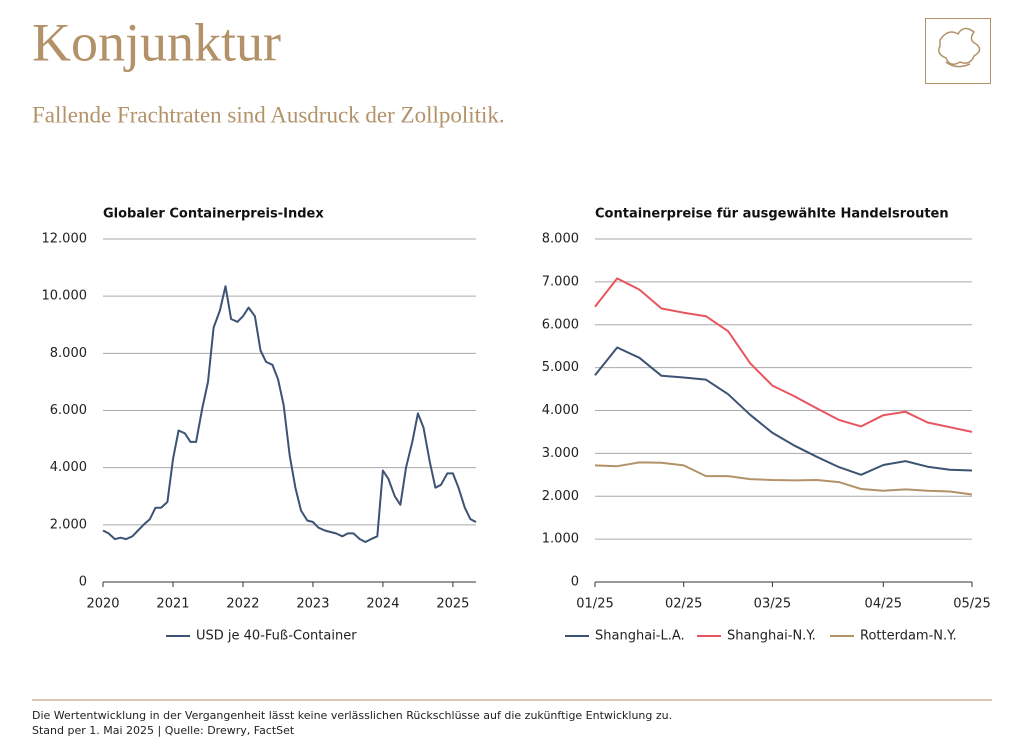 The image size is (1024, 750). I want to click on y-tick-label: 7.000, so click(560, 281).